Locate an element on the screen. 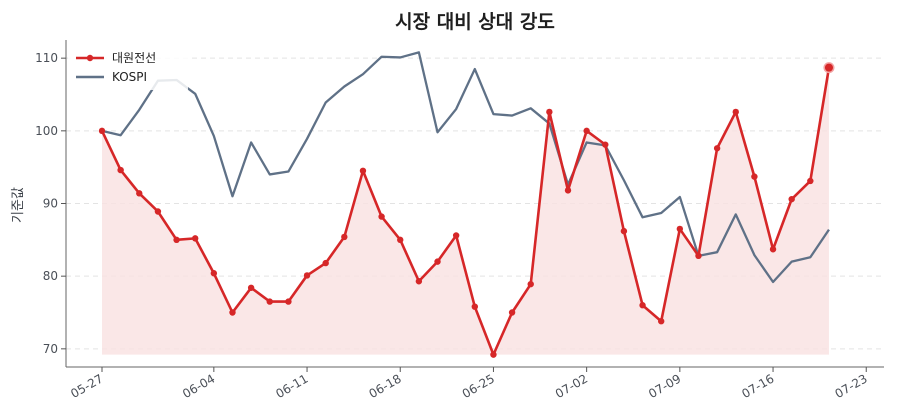 Image resolution: width=900 pixels, height=420 pixels. x-tick-label-6: 07-09 is located at coordinates (664, 386).